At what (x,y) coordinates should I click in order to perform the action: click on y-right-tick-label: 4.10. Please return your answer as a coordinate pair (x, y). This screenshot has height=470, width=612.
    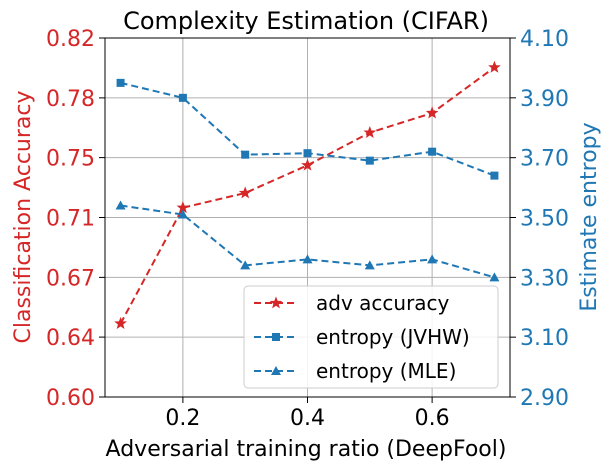
    Looking at the image, I should click on (544, 39).